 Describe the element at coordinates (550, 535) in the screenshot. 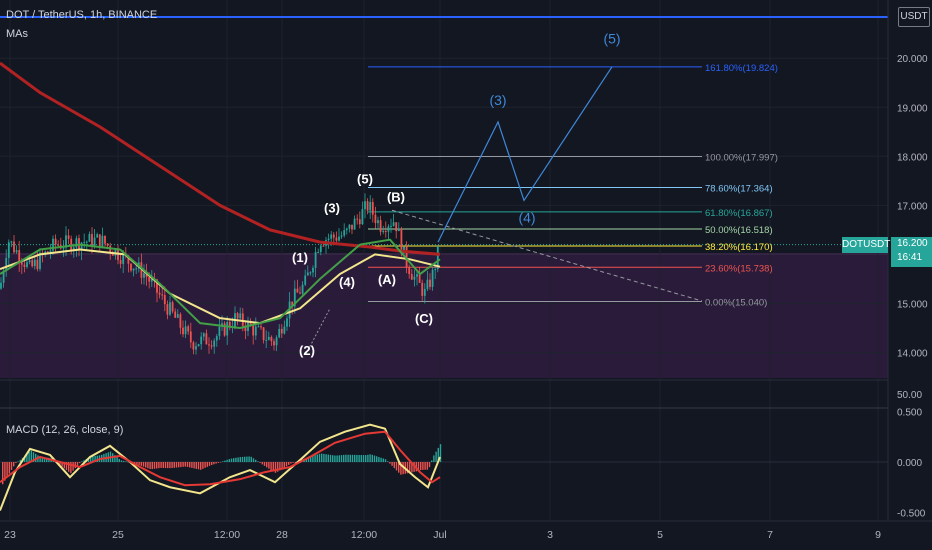

I see `time-tick-label: 3` at that location.